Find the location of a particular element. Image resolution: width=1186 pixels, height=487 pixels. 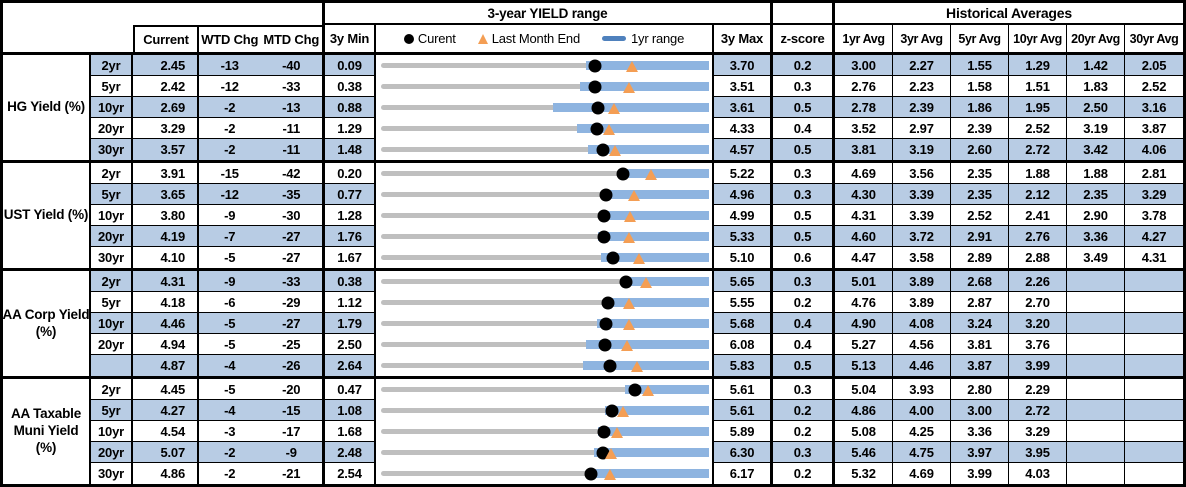

tenor-cell: 2yr is located at coordinates (112, 389).